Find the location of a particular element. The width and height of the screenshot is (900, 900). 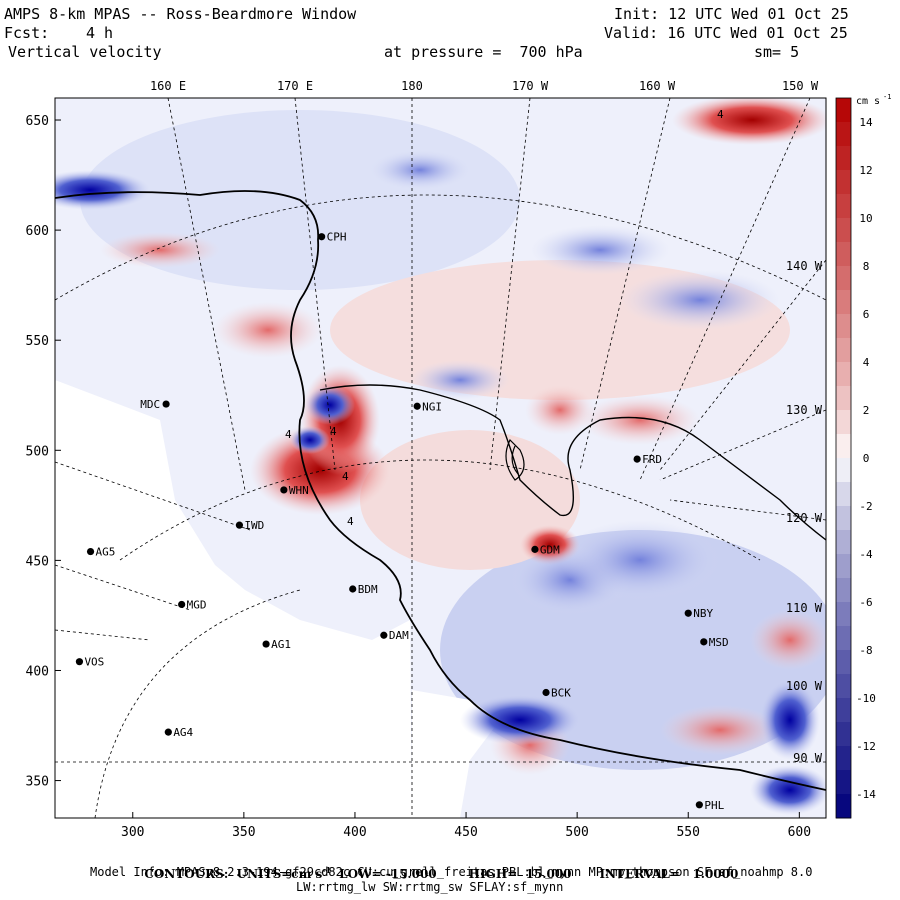

lon-label-edge: 100 W is located at coordinates (804, 686).